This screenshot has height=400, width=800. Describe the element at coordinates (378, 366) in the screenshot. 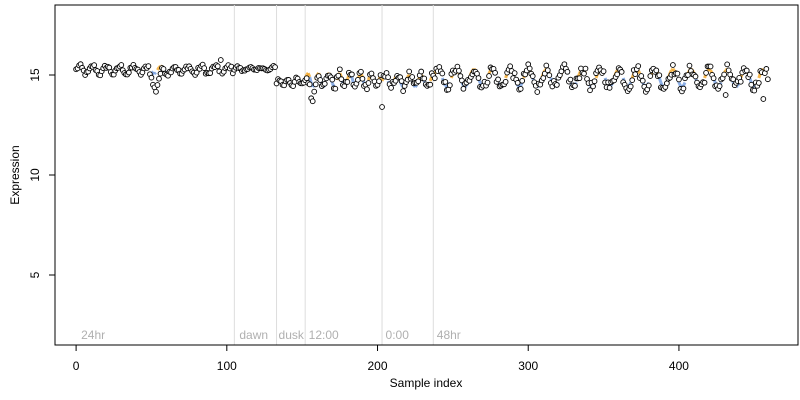

I see `x-tick-label: 200` at that location.